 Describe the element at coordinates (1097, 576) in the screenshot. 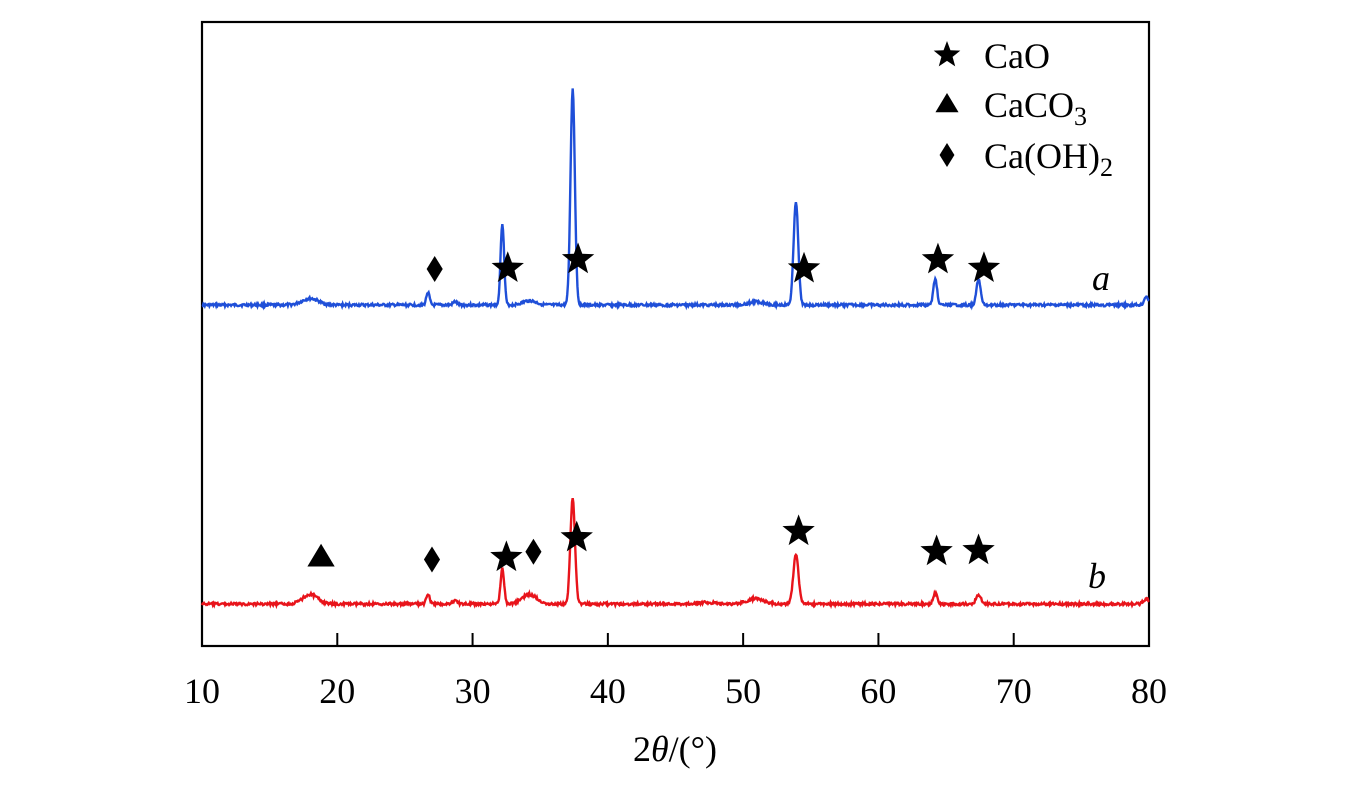

I see `series-b-label: b` at that location.